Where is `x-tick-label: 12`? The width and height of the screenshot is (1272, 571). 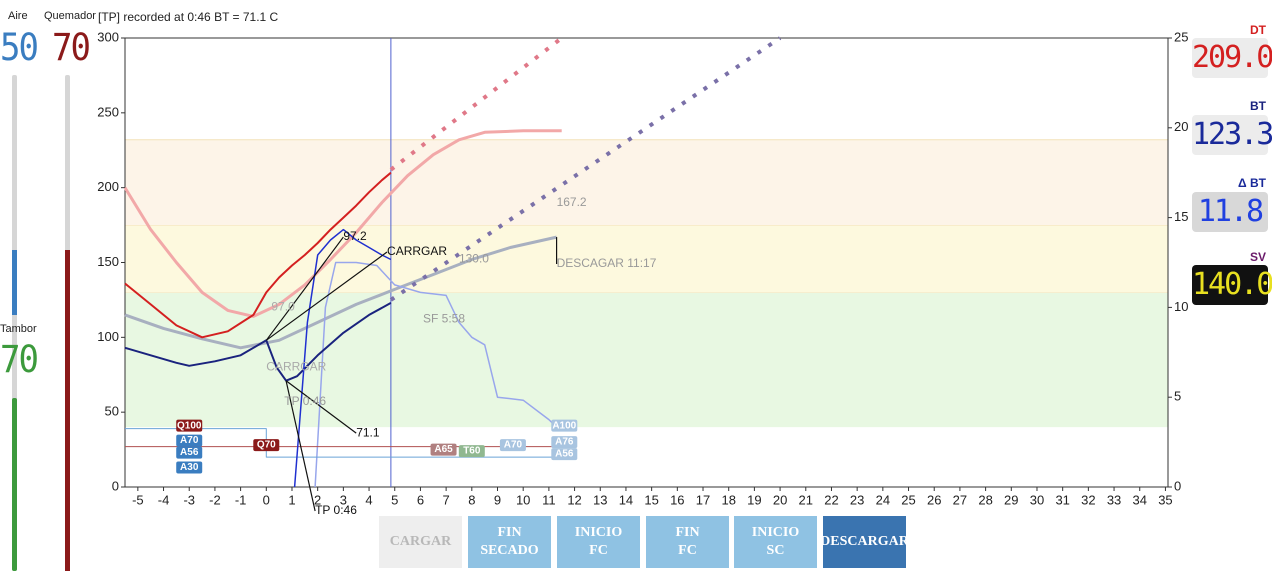
x-tick-label: 12 is located at coordinates (574, 499).